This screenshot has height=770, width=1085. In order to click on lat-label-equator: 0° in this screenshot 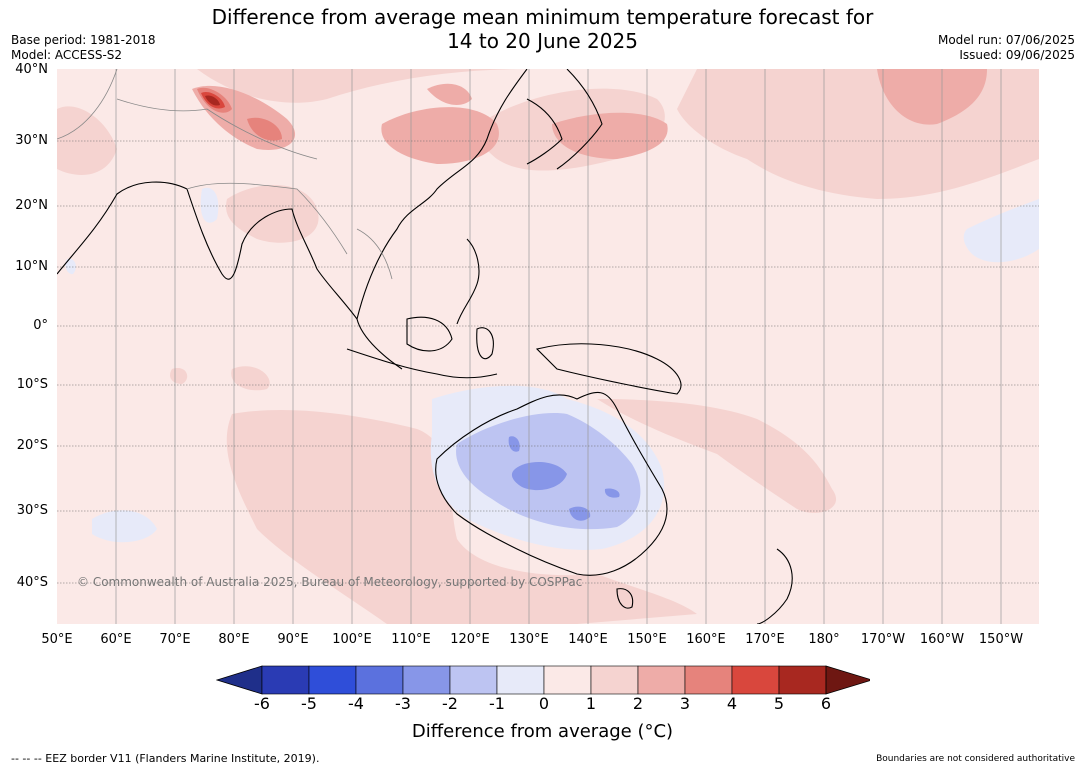, I will do `click(40, 325)`.